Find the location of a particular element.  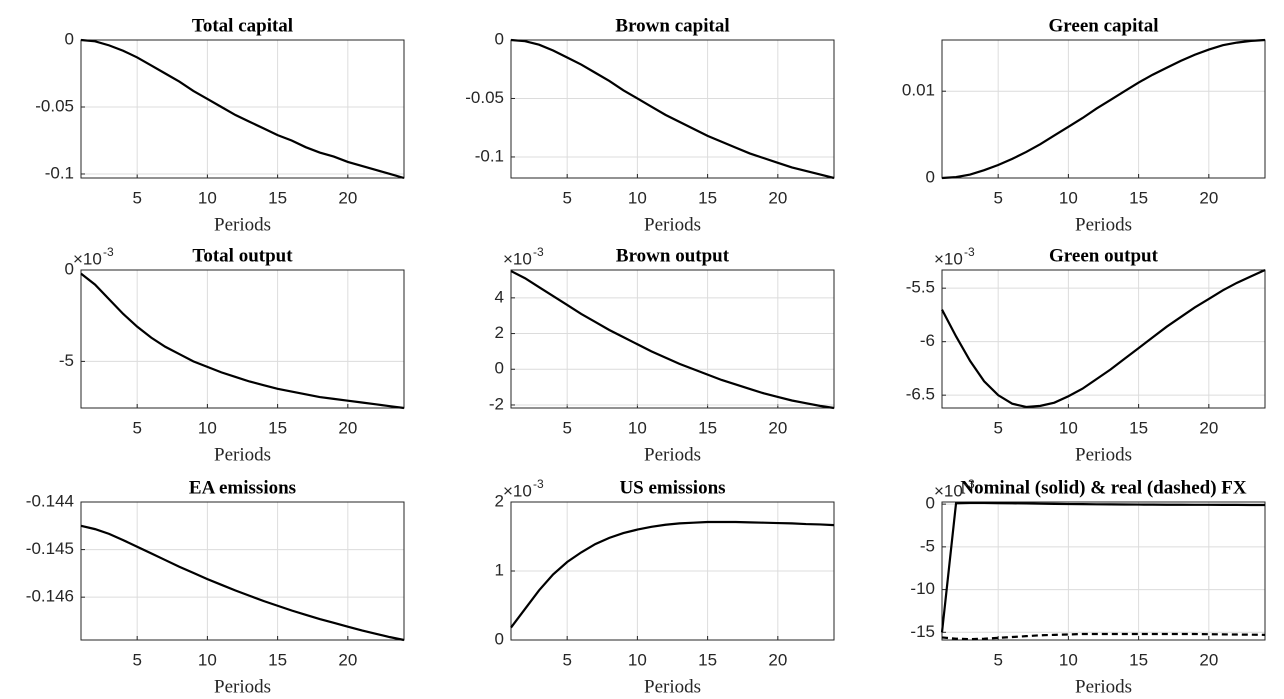

subplot-title: Green output is located at coordinates (1104, 255).